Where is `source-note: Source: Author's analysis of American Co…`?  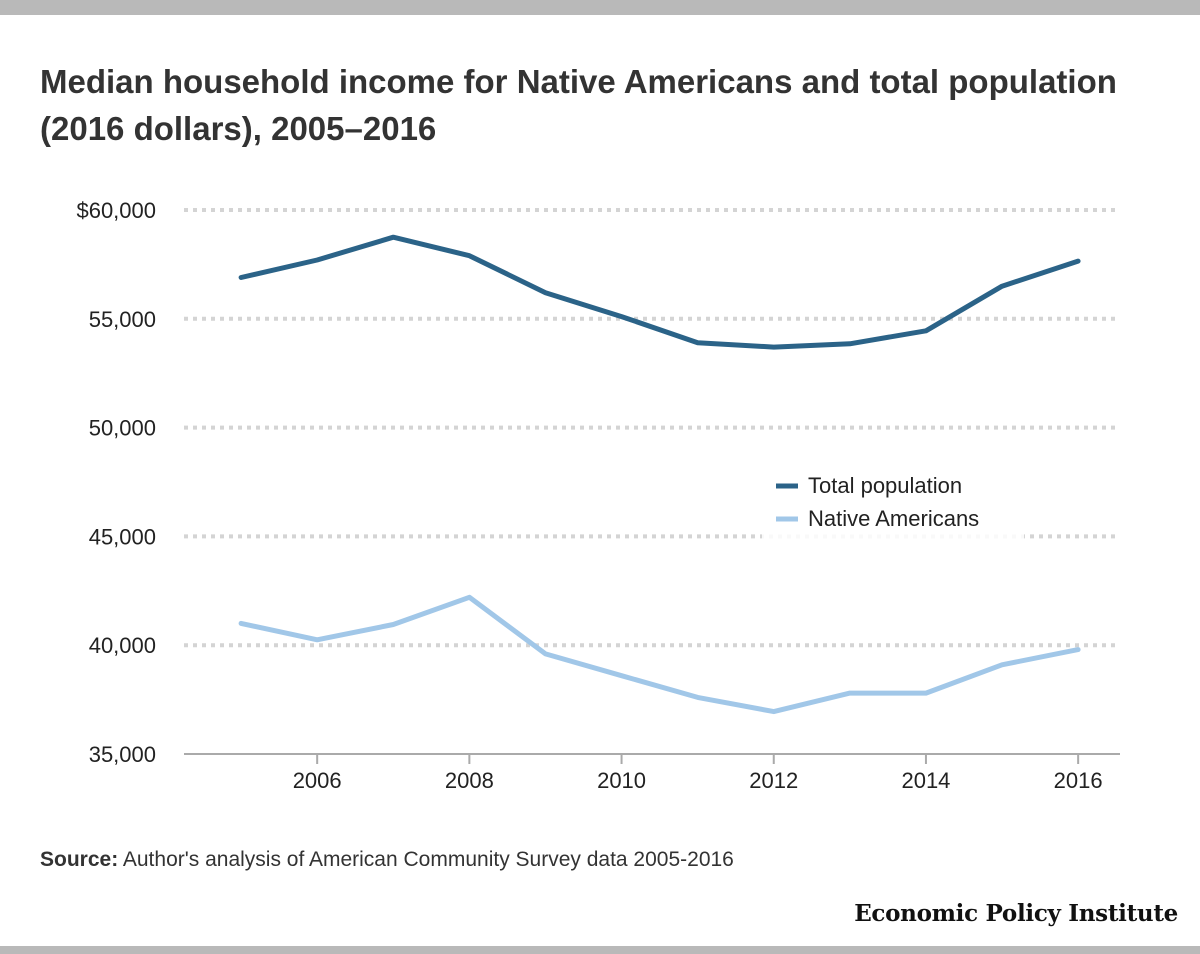
source-note: Source: Author's analysis of American Co… is located at coordinates (387, 860).